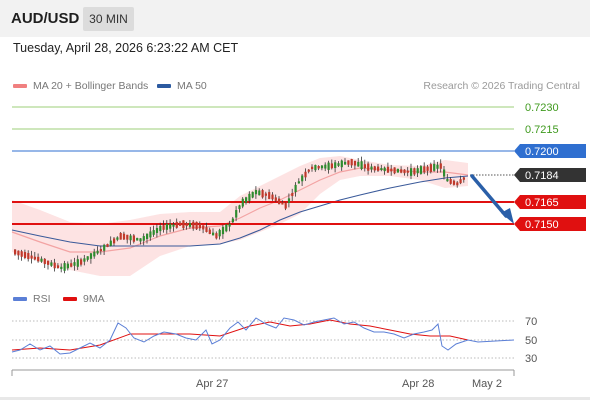  Describe the element at coordinates (542, 203) in the screenshot. I see `svg-text: 0.7165` at that location.